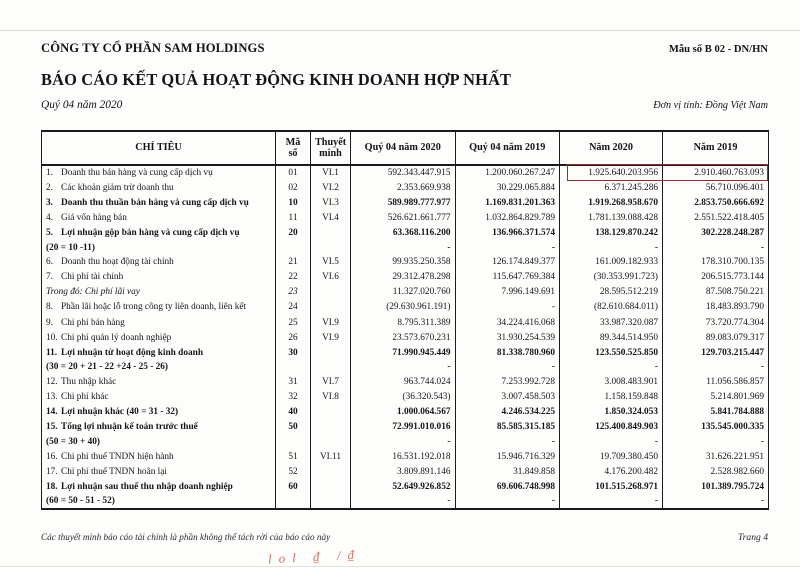  What do you see at coordinates (403, 233) in the screenshot?
I see `cell-q4-2020: 63.368.116.200` at bounding box center [403, 233].